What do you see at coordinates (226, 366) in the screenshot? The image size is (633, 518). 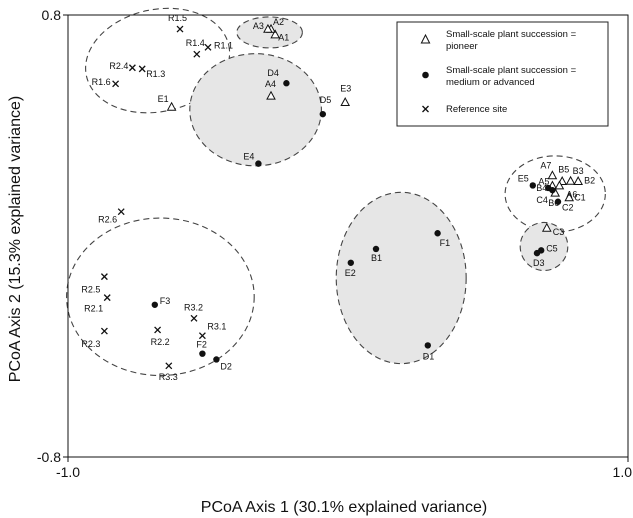 I see `point-label-d2: D2` at bounding box center [226, 366].